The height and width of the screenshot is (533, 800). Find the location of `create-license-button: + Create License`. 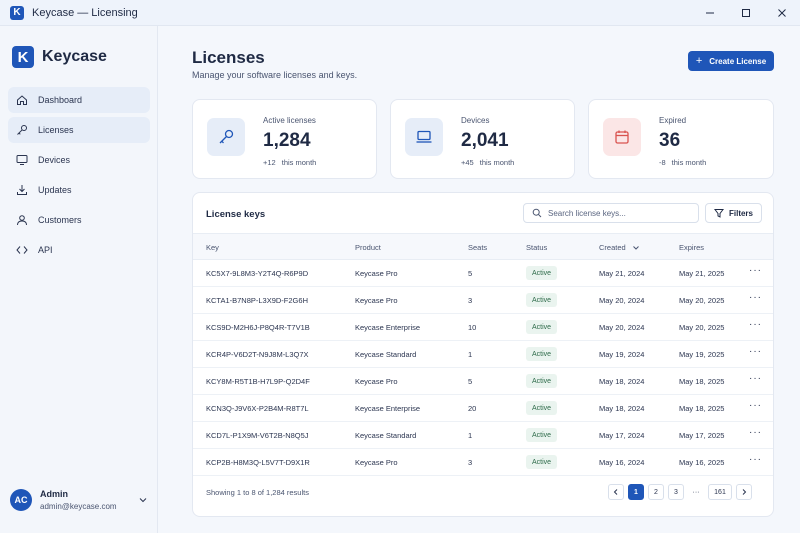

create-license-button: + Create License is located at coordinates (731, 61).